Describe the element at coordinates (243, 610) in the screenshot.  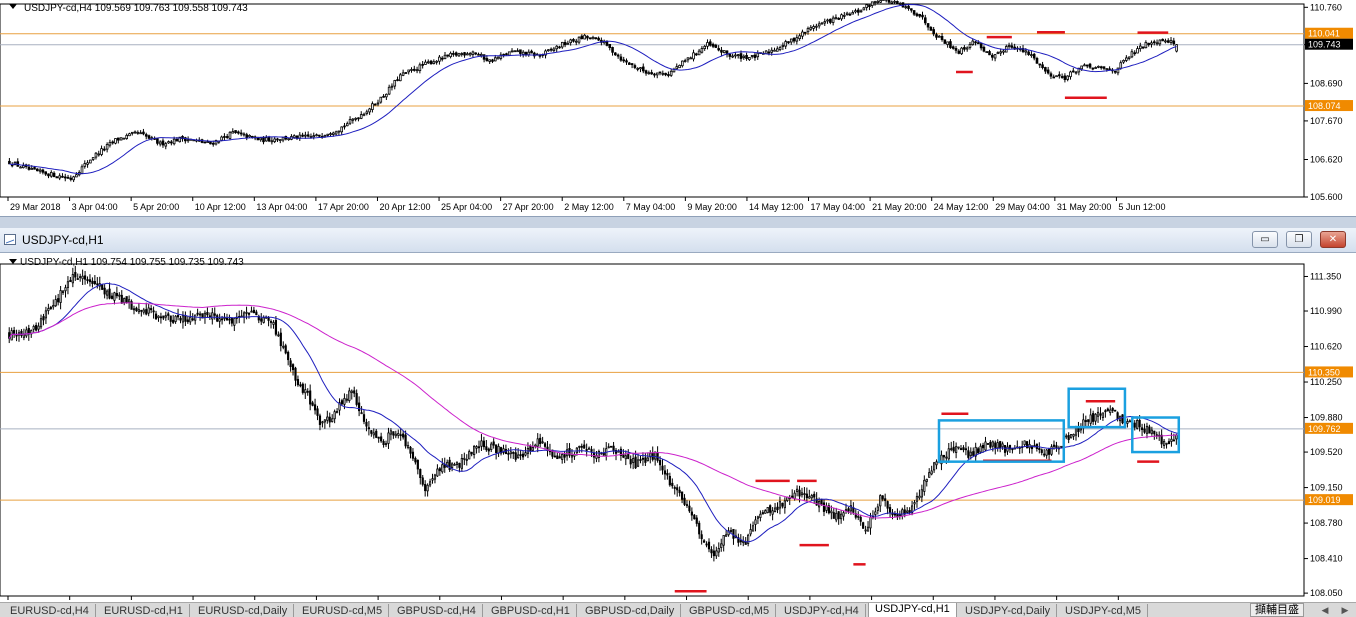
I see `tab-eurusd-cd-daily: EURUSD-cd,Daily` at that location.